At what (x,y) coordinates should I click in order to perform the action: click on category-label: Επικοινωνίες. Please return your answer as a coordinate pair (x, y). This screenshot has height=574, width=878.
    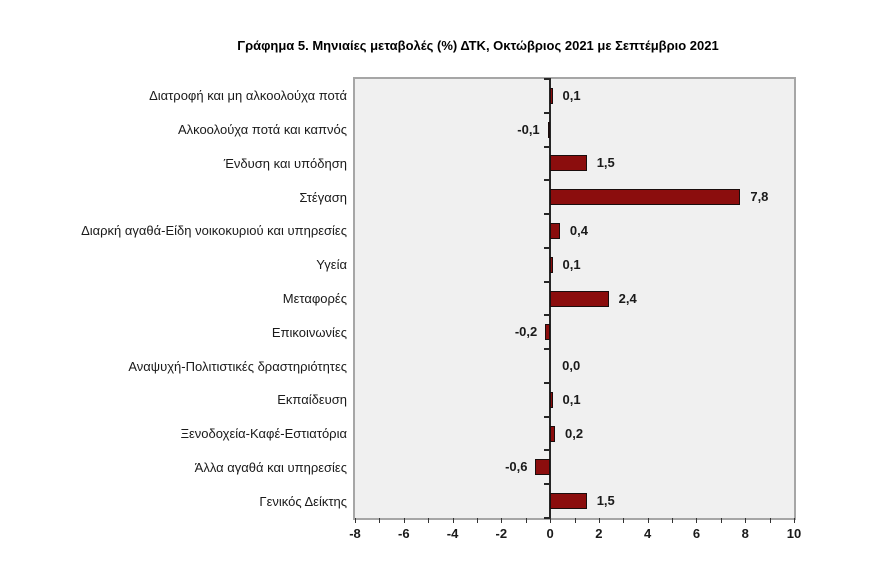
    Looking at the image, I should click on (309, 332).